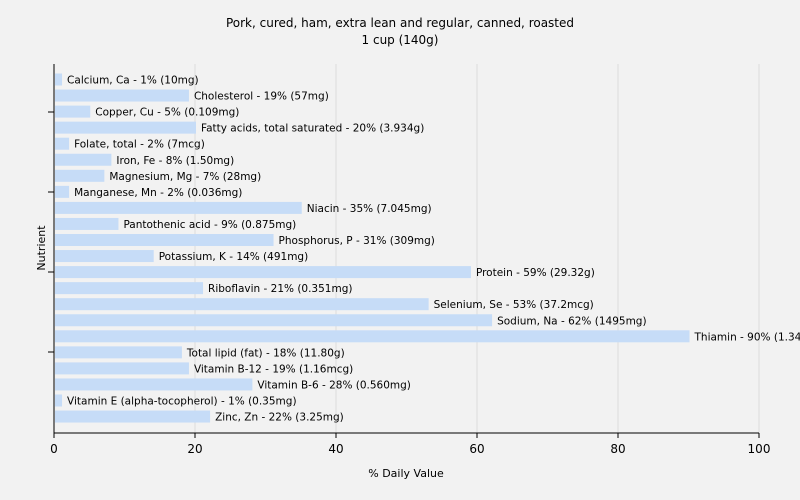 This screenshot has width=800, height=500. Describe the element at coordinates (273, 369) in the screenshot. I see `bar-label: Vitamin B-12 - 19% (1.16mcg)` at that location.